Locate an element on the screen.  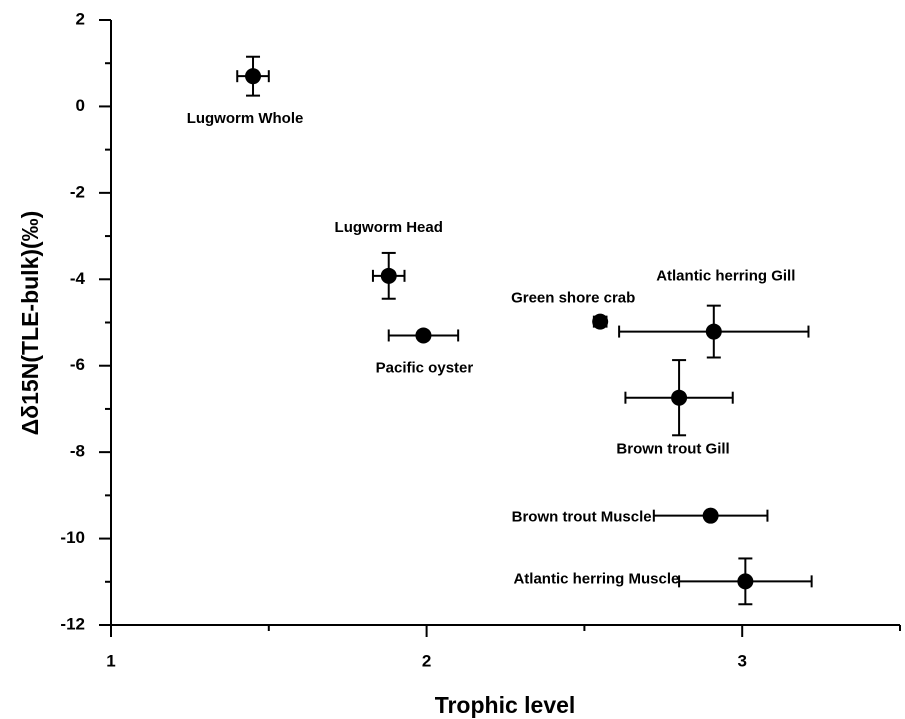
y-tick-label: -8 is located at coordinates (77, 451).